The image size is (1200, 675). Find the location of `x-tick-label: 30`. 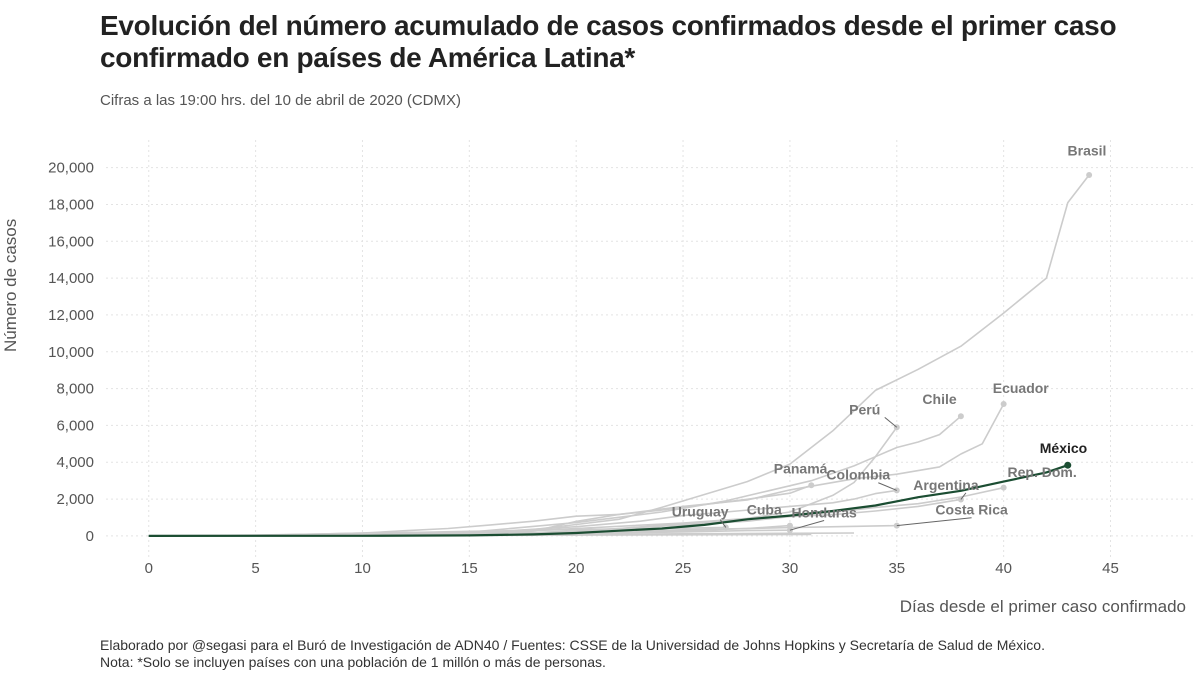

x-tick-label: 30 is located at coordinates (790, 568).